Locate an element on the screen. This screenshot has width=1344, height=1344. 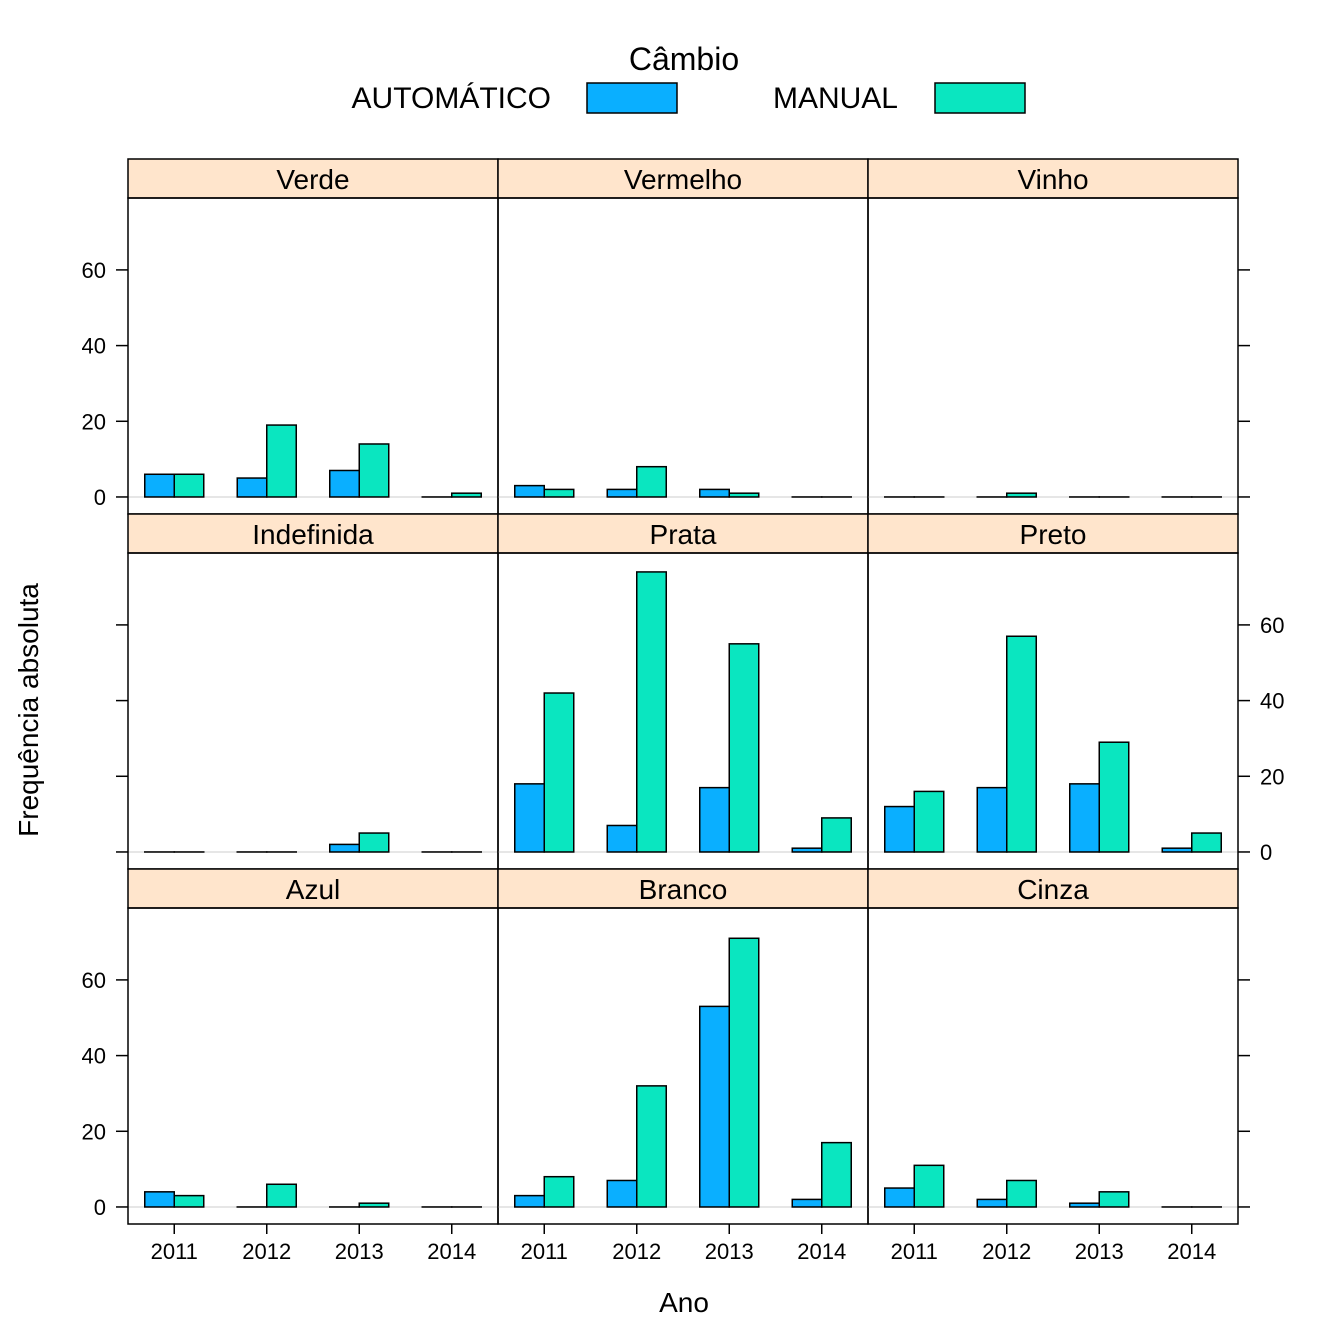
strip-label: Preto is located at coordinates (1053, 534).